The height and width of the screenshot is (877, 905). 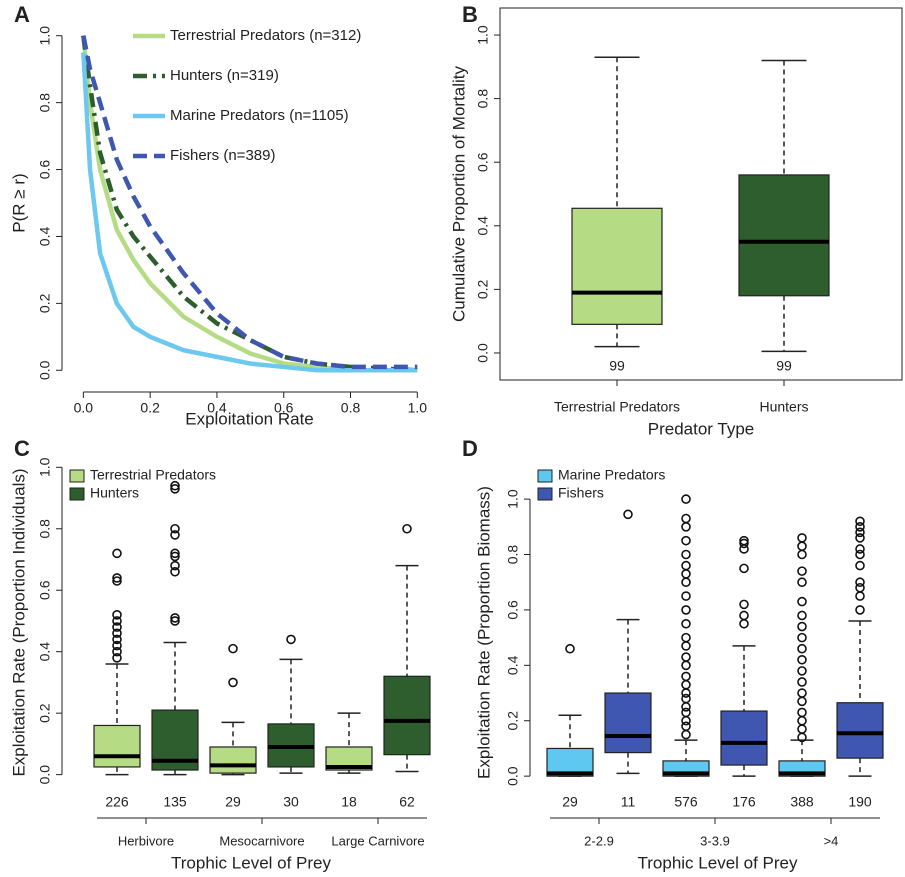 I want to click on count-label: 30, so click(x=291, y=802).